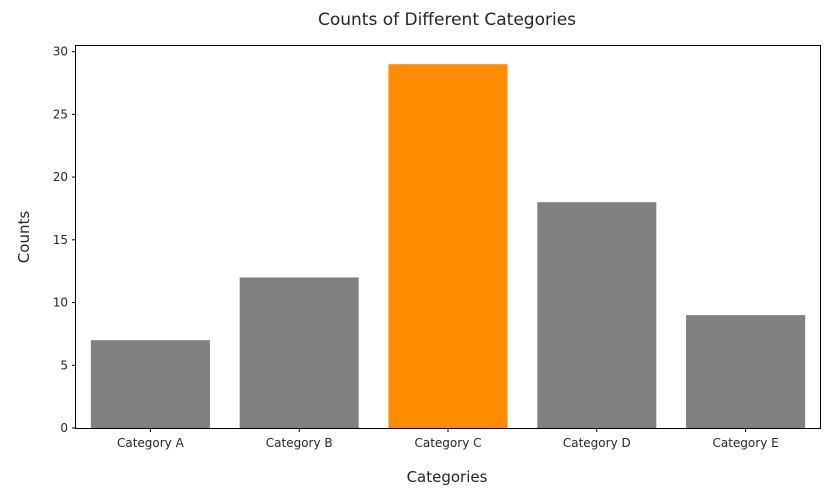  I want to click on bar-category-c, so click(448, 246).